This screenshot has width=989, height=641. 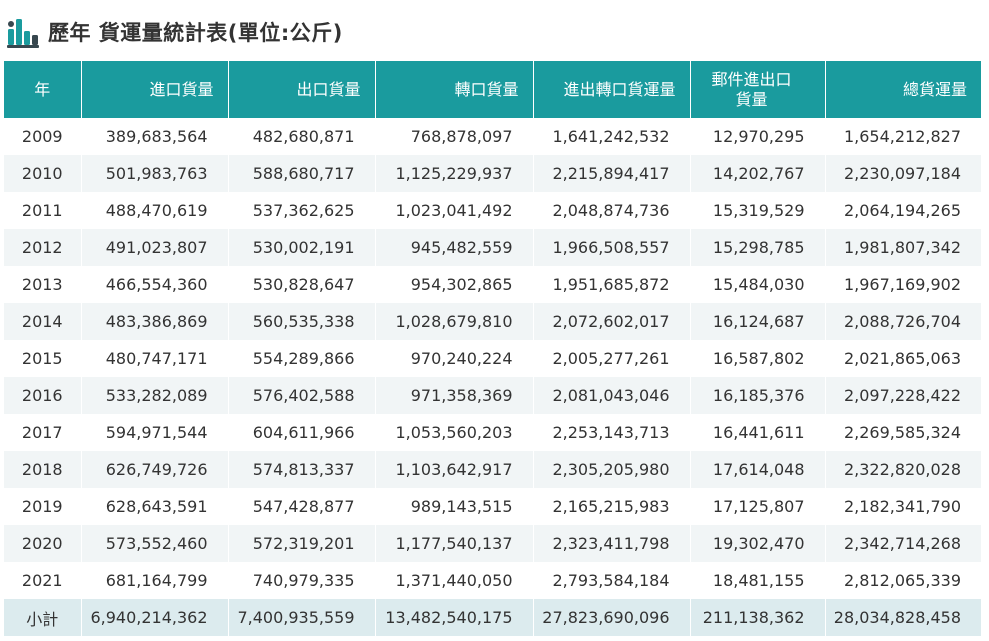 What do you see at coordinates (155, 506) in the screenshot?
I see `cell-import: 628,643,591` at bounding box center [155, 506].